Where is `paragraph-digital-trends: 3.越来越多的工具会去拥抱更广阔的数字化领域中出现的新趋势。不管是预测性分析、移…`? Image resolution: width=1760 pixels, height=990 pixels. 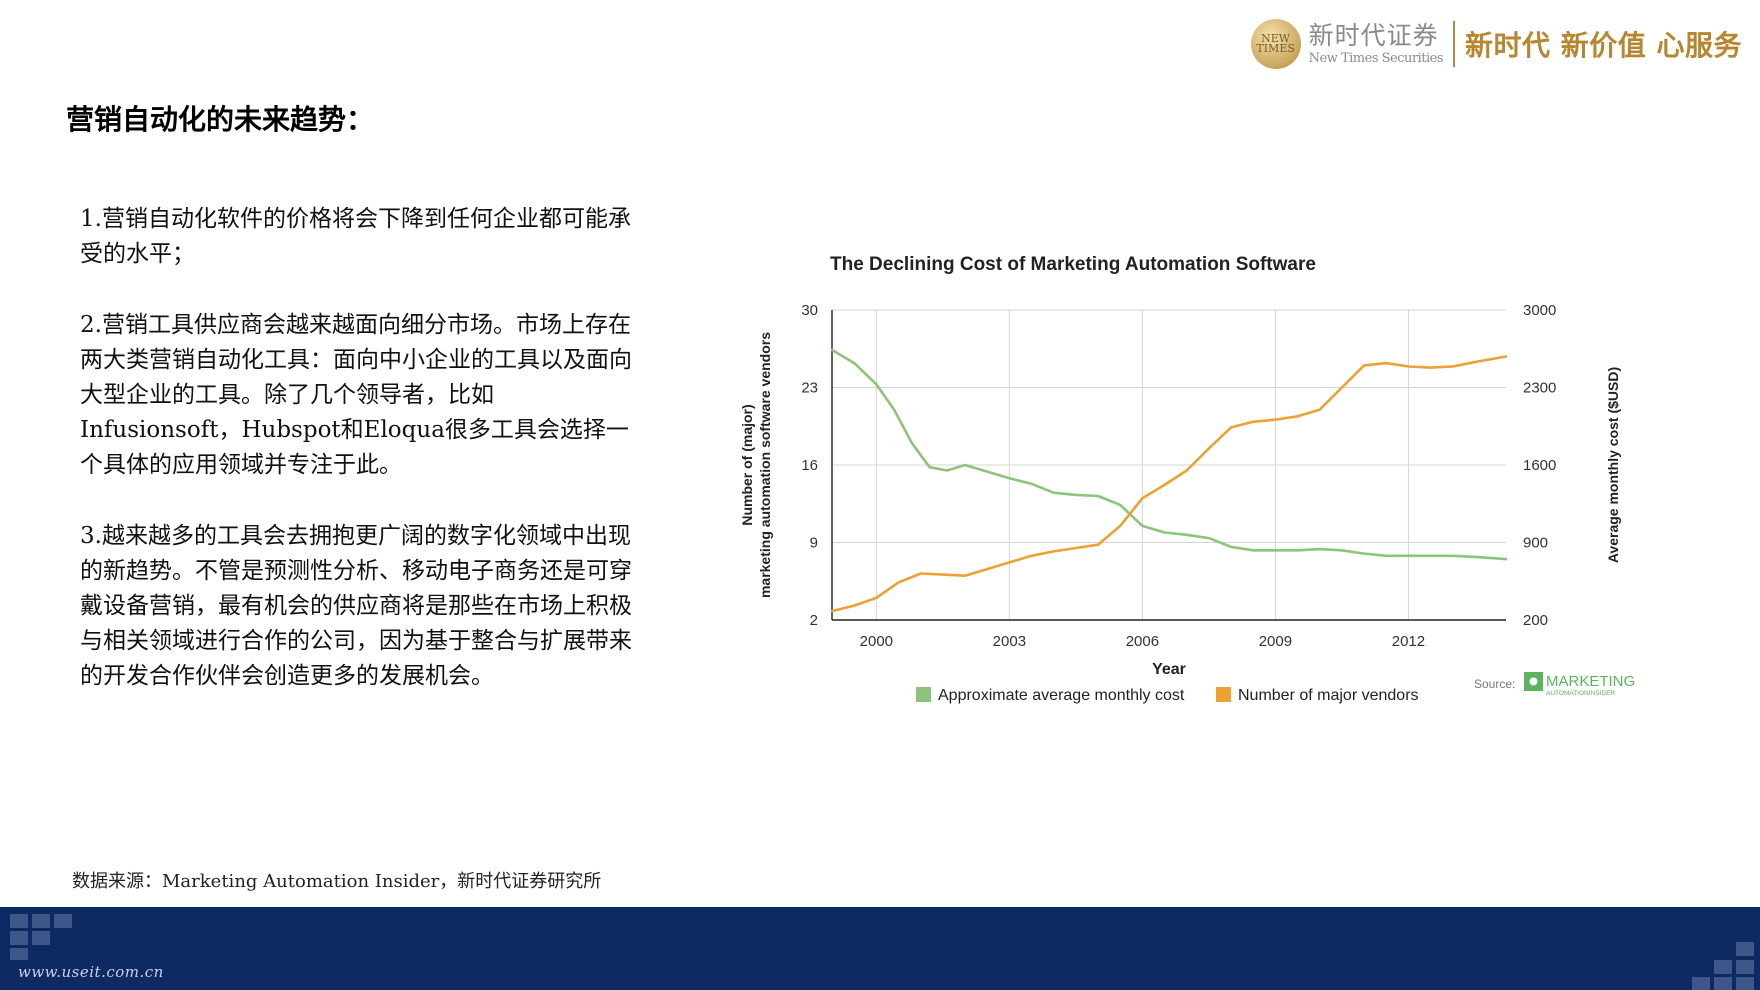
paragraph-digital-trends: 3.越来越多的工具会去拥抱更广阔的数字化领域中出现的新趋势。不管是预测性分析、移… is located at coordinates (356, 606).